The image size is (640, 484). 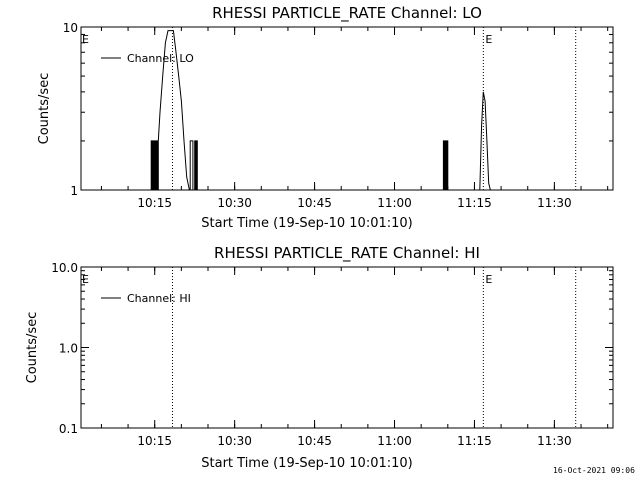 What do you see at coordinates (70, 28) in the screenshot?
I see `y-tick-label: 10` at bounding box center [70, 28].